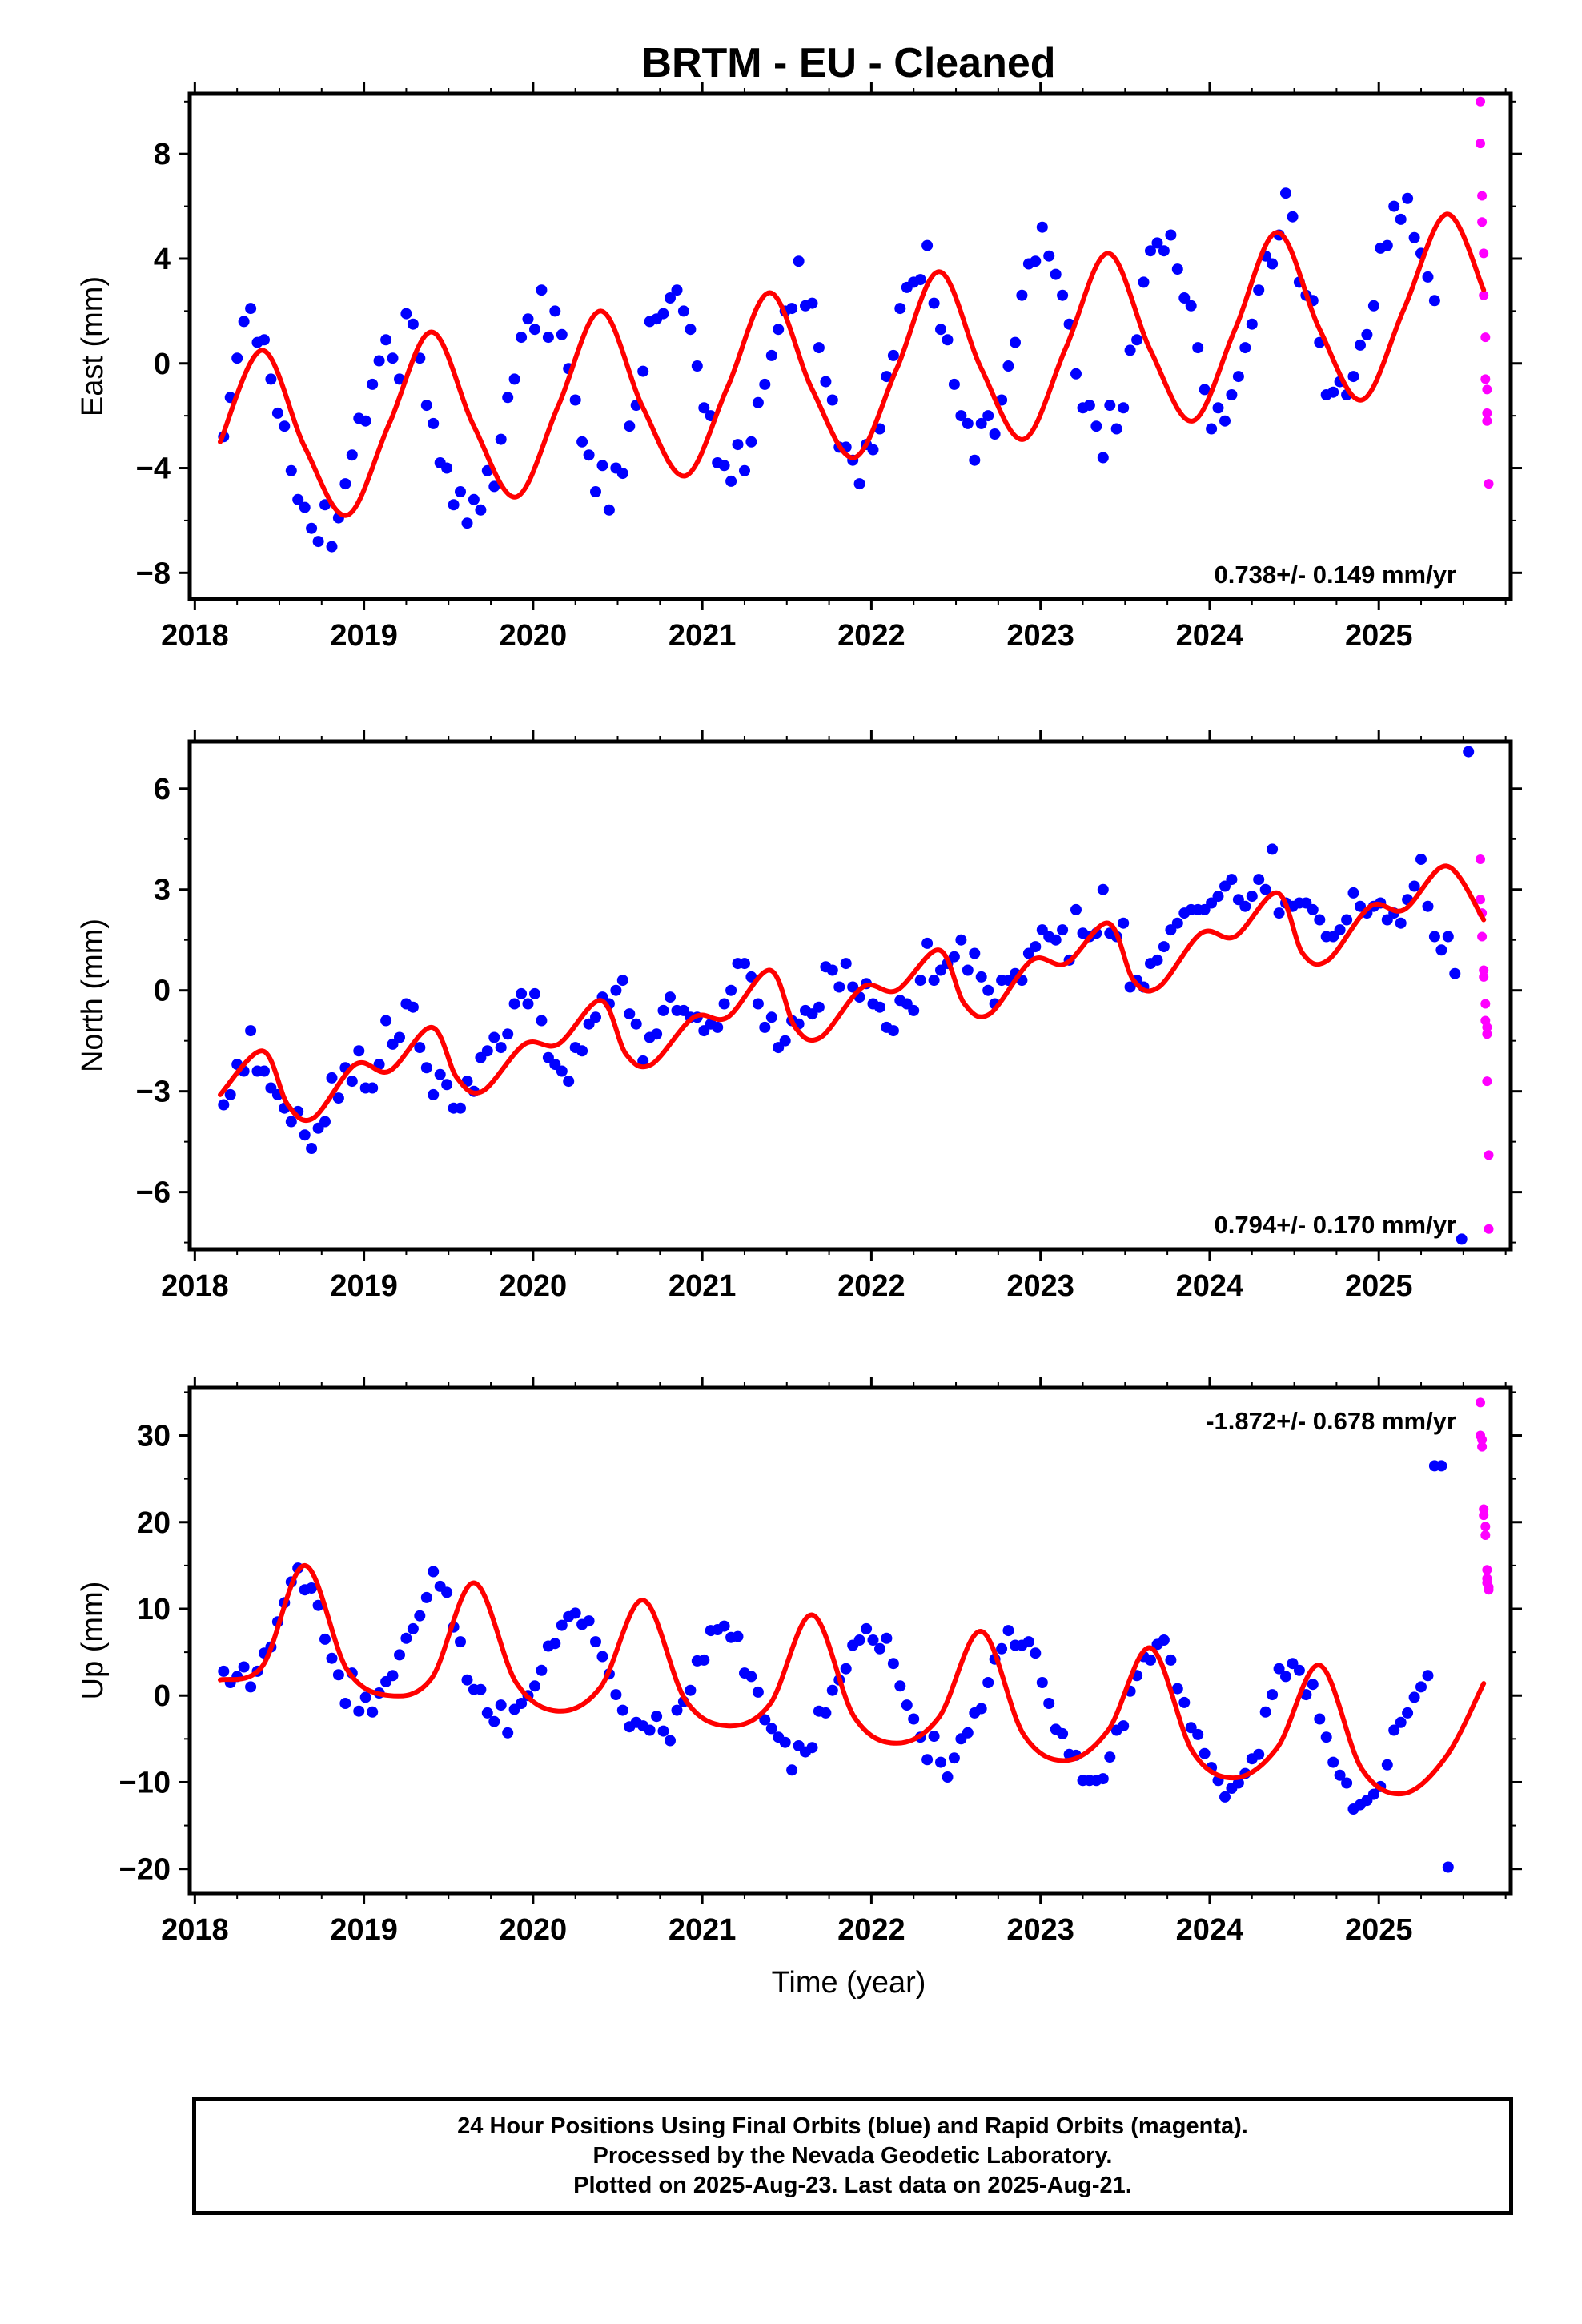 The width and height of the screenshot is (1582, 2324). What do you see at coordinates (534, 636) in the screenshot?
I see `x-tick-label: 2020` at bounding box center [534, 636].